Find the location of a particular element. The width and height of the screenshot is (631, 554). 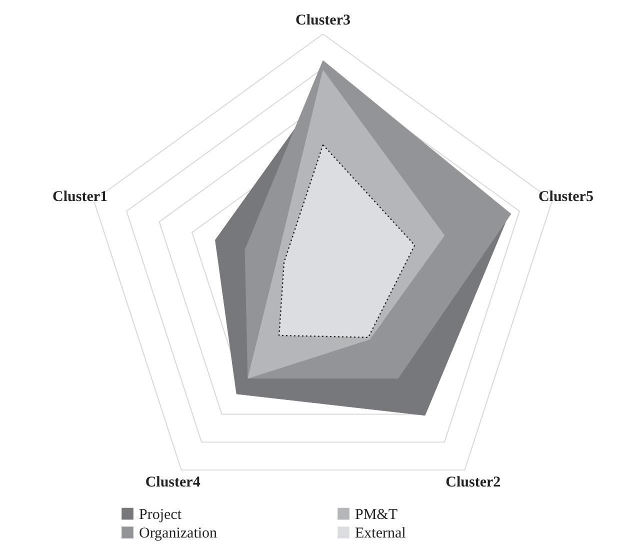

spoke-label: Cluster5 is located at coordinates (566, 197).